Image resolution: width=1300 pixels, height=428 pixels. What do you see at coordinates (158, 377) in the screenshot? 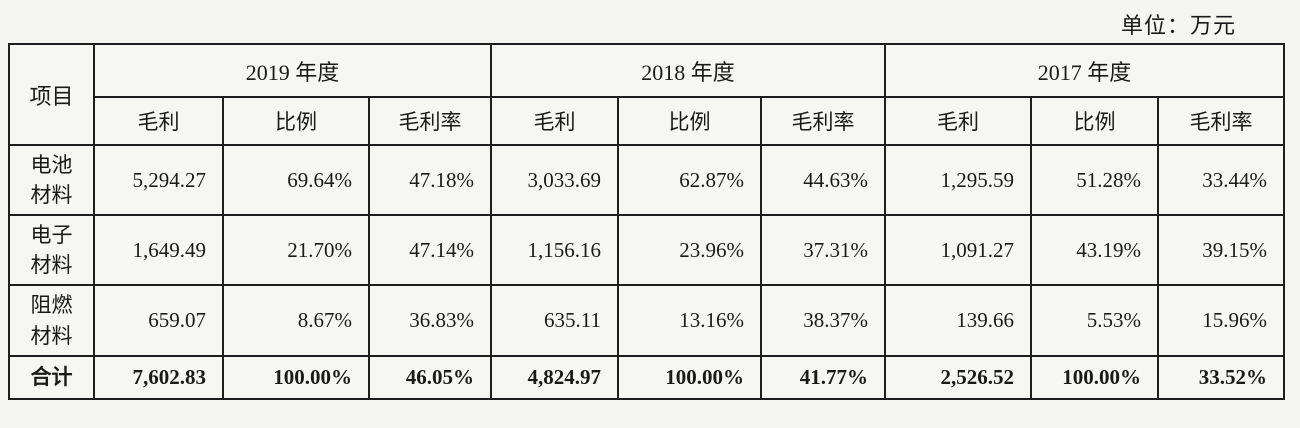
I see `table-cell: 7,602.83` at bounding box center [158, 377].